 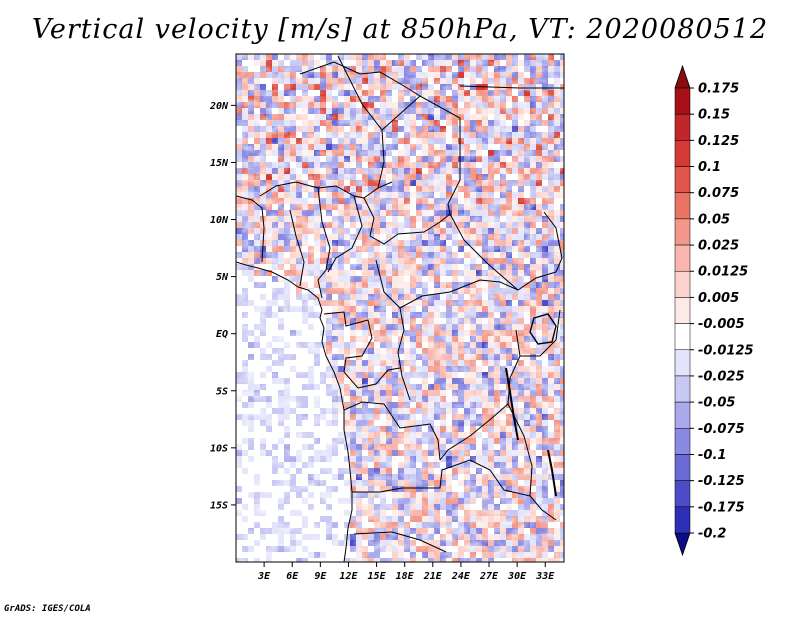 I want to click on lat-tick-label: EQ, so click(x=222, y=334).